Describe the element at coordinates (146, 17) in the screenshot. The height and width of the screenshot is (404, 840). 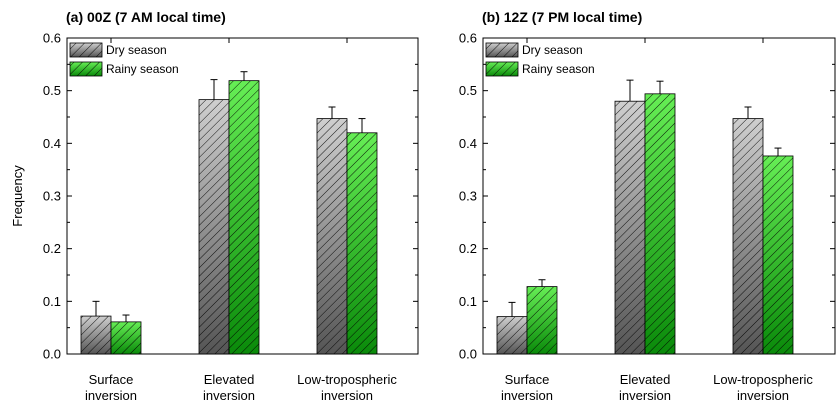
I see `chart-title: (a) 00Z (7 AM local time)` at that location.